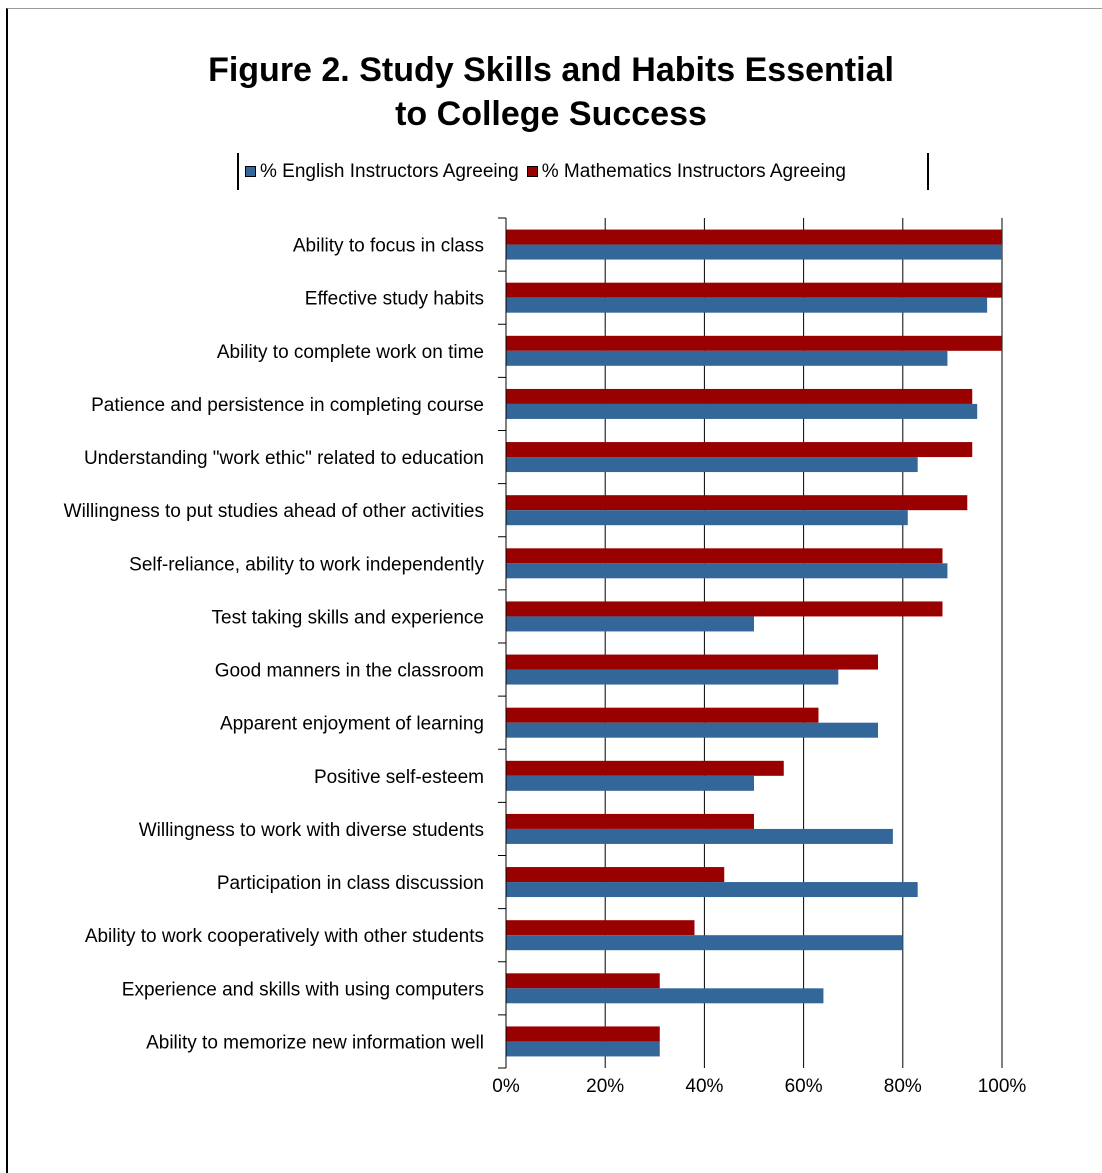 This screenshot has height=1173, width=1102. What do you see at coordinates (605, 1086) in the screenshot?
I see `x-tick-label-20: 20%` at bounding box center [605, 1086].